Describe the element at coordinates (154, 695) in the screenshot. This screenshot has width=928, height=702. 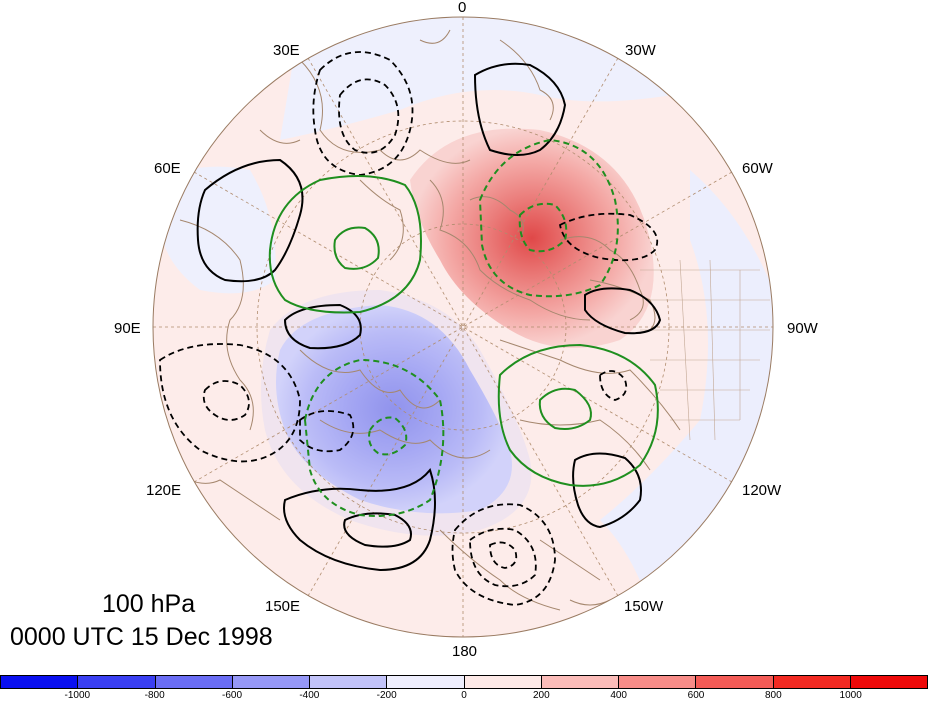
I see `colorbar-label: -800` at that location.